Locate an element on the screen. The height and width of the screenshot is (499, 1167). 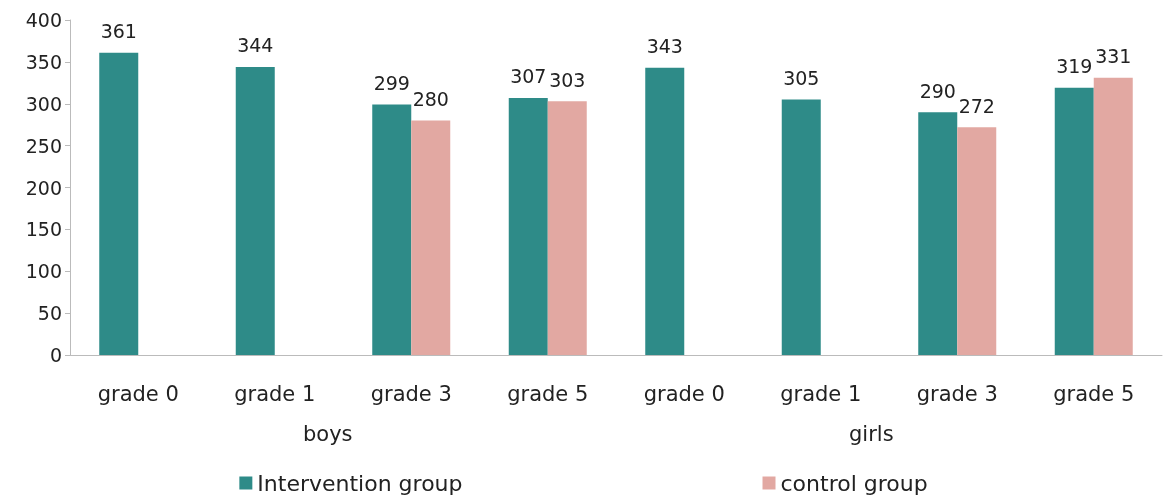
data-label: 319 is located at coordinates (1074, 66).